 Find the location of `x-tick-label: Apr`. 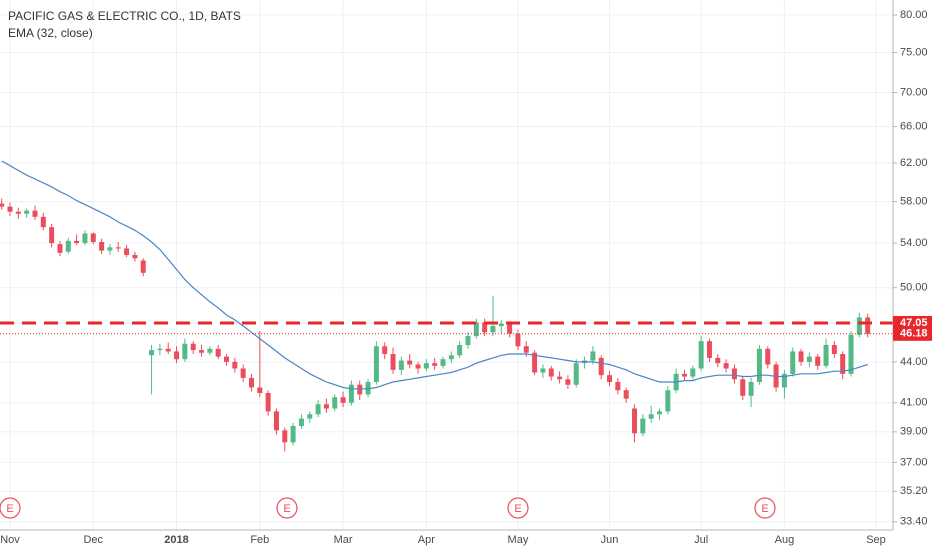

x-tick-label: Apr is located at coordinates (426, 540).